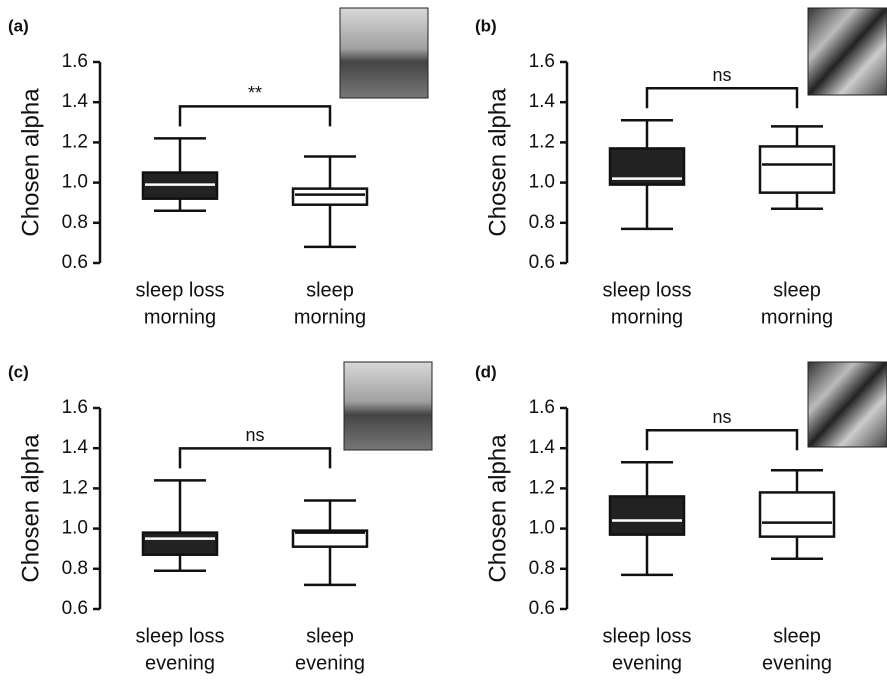 Image resolution: width=887 pixels, height=682 pixels. I want to click on panel-label: (c), so click(18, 371).